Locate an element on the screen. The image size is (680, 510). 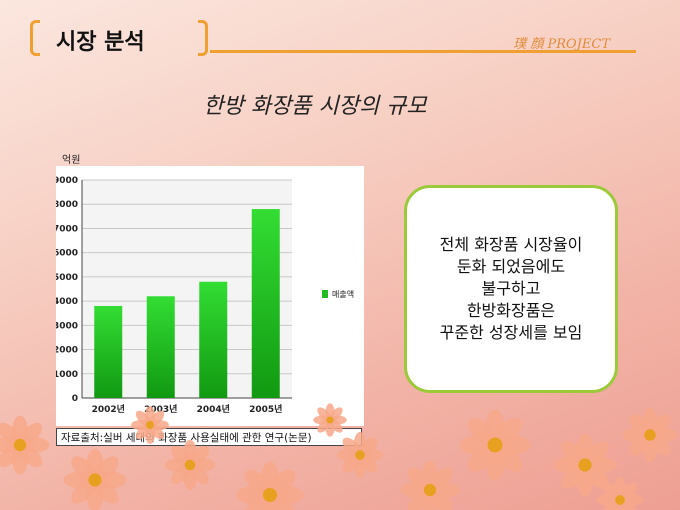
y-tick-label: 2000 is located at coordinates (67, 351).